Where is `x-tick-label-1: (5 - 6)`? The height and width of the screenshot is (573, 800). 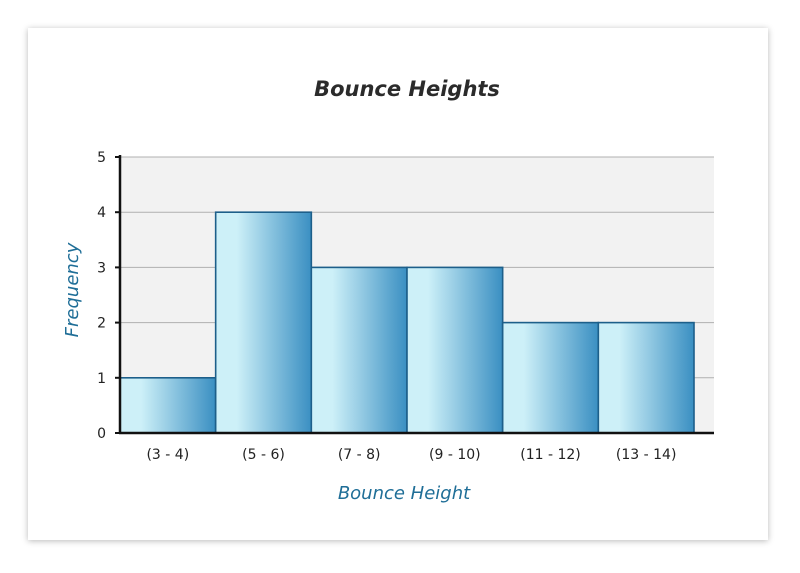
x-tick-label-1: (5 - 6) is located at coordinates (263, 455).